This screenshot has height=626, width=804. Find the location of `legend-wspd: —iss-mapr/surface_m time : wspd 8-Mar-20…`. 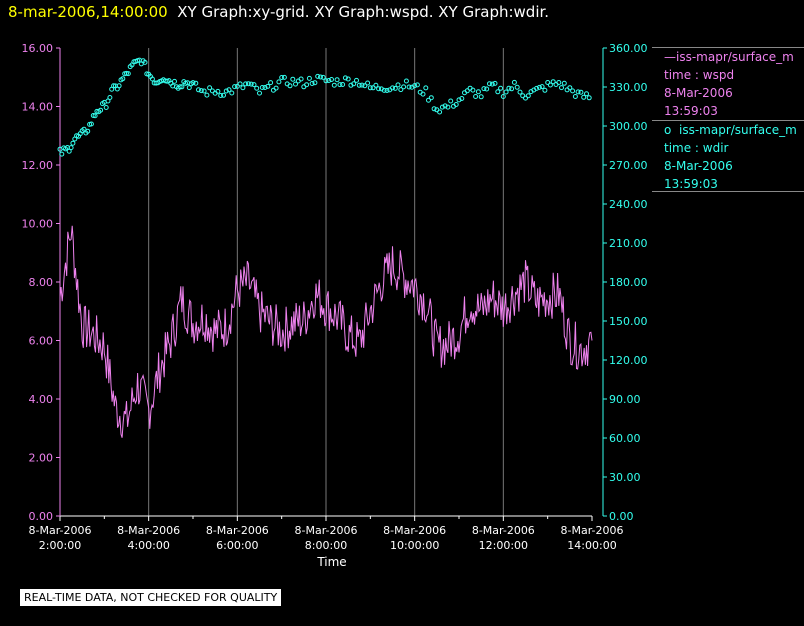

legend-wspd: —iss-mapr/surface_m time : wspd 8-Mar-20… is located at coordinates (734, 84).